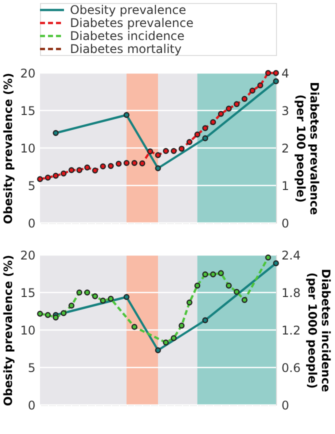 This screenshot has width=335, height=434. What do you see at coordinates (132, 23) in the screenshot?
I see `legend-label: Diabetes prevalence` at bounding box center [132, 23].